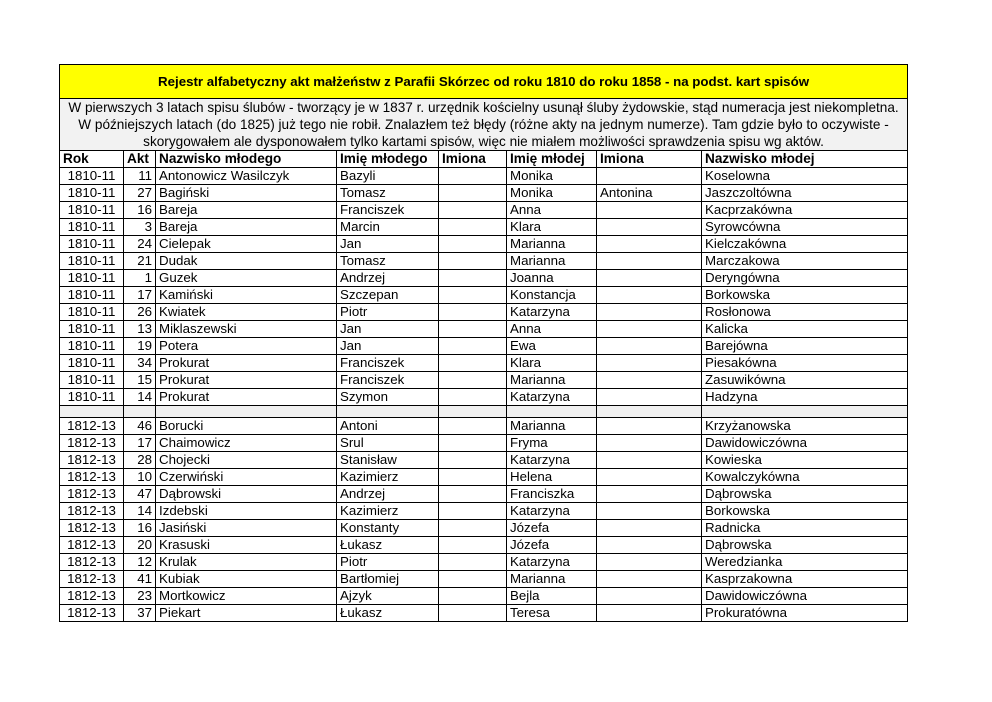 The image size is (992, 702). I want to click on cell-akt: 27, so click(139, 193).